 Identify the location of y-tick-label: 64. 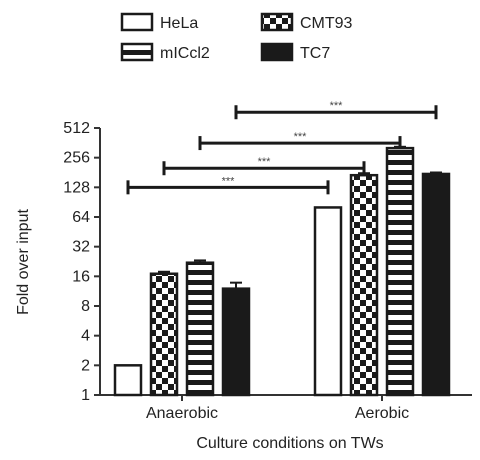
(81, 217).